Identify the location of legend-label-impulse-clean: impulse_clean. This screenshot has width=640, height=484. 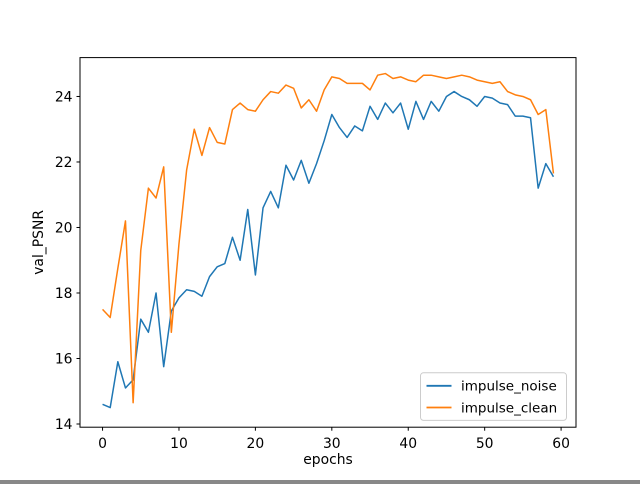
(509, 408).